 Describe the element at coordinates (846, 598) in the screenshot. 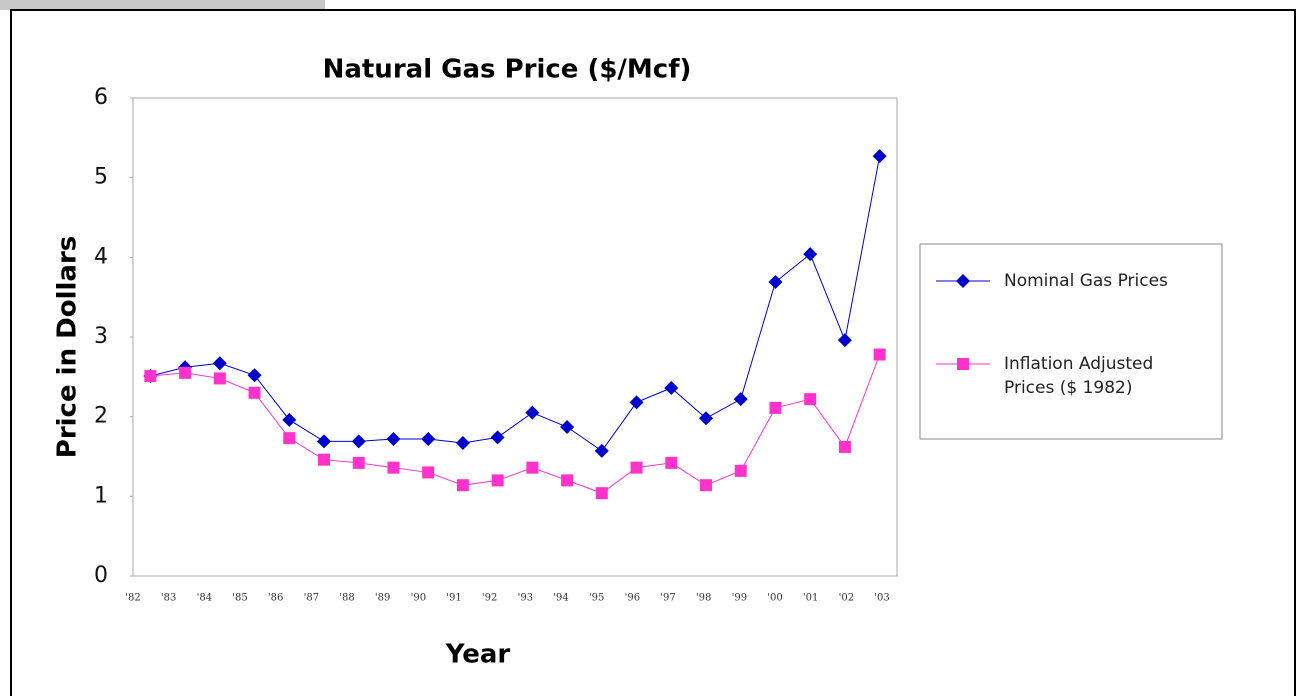

I see `x-tick-label: '02` at that location.